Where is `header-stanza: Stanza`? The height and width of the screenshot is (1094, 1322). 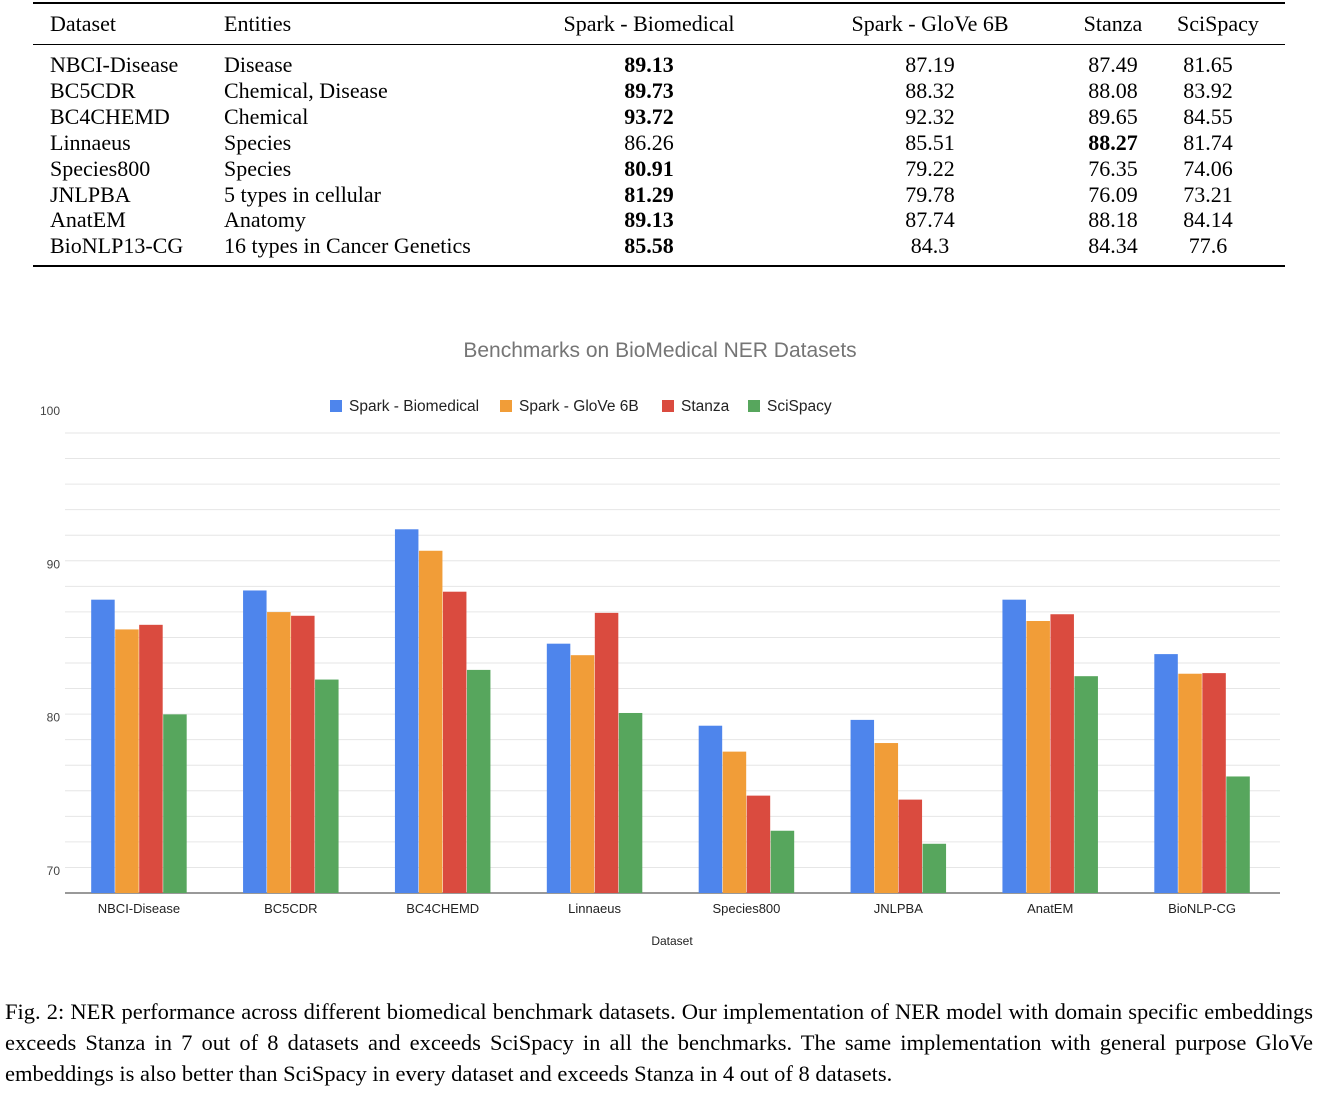
header-stanza: Stanza is located at coordinates (1113, 23).